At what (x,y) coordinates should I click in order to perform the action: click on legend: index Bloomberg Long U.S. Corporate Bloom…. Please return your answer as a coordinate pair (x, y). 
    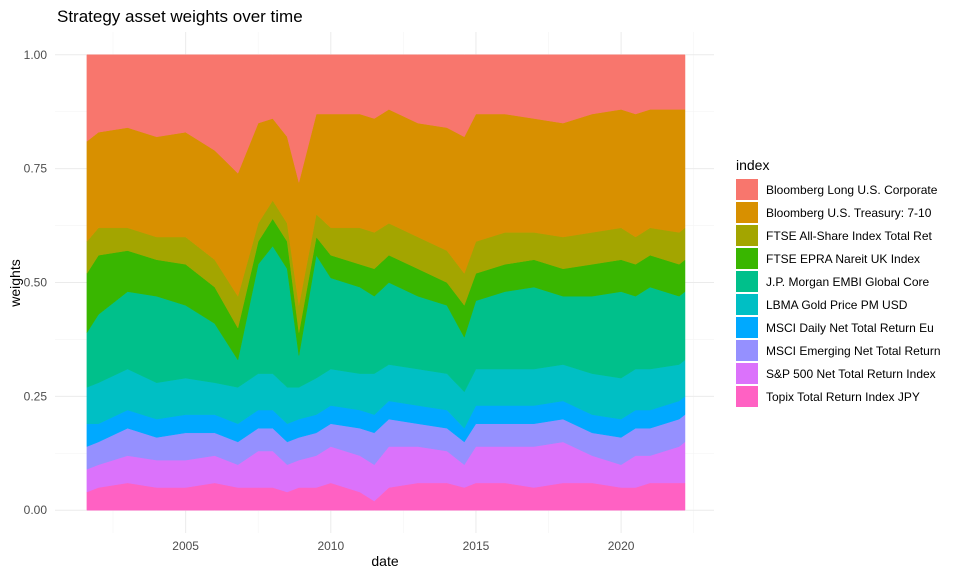
    Looking at the image, I should click on (838, 282).